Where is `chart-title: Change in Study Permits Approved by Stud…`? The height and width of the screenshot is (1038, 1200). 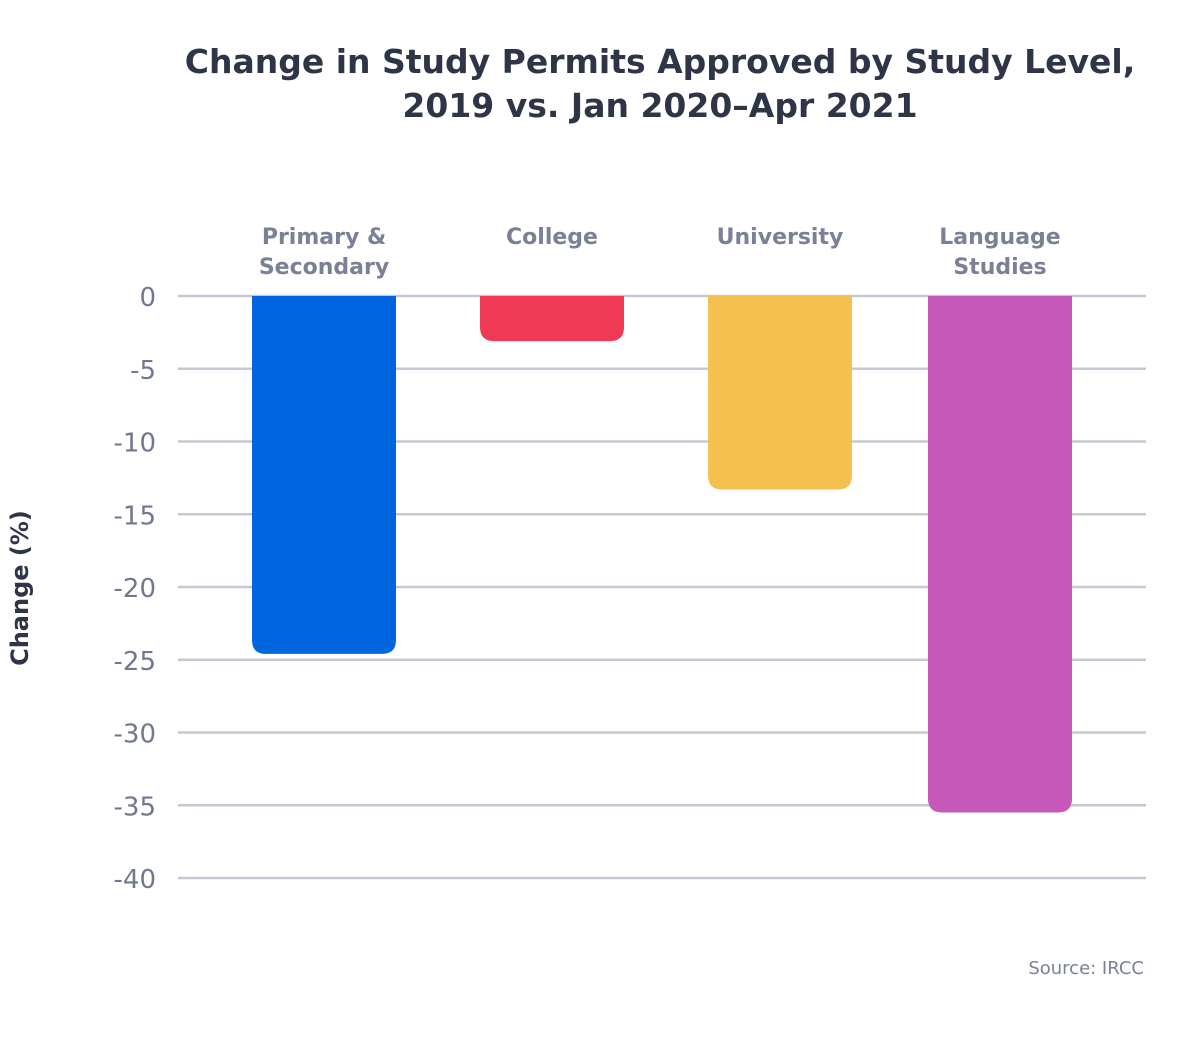
chart-title: Change in Study Permits Approved by Stud… is located at coordinates (660, 83).